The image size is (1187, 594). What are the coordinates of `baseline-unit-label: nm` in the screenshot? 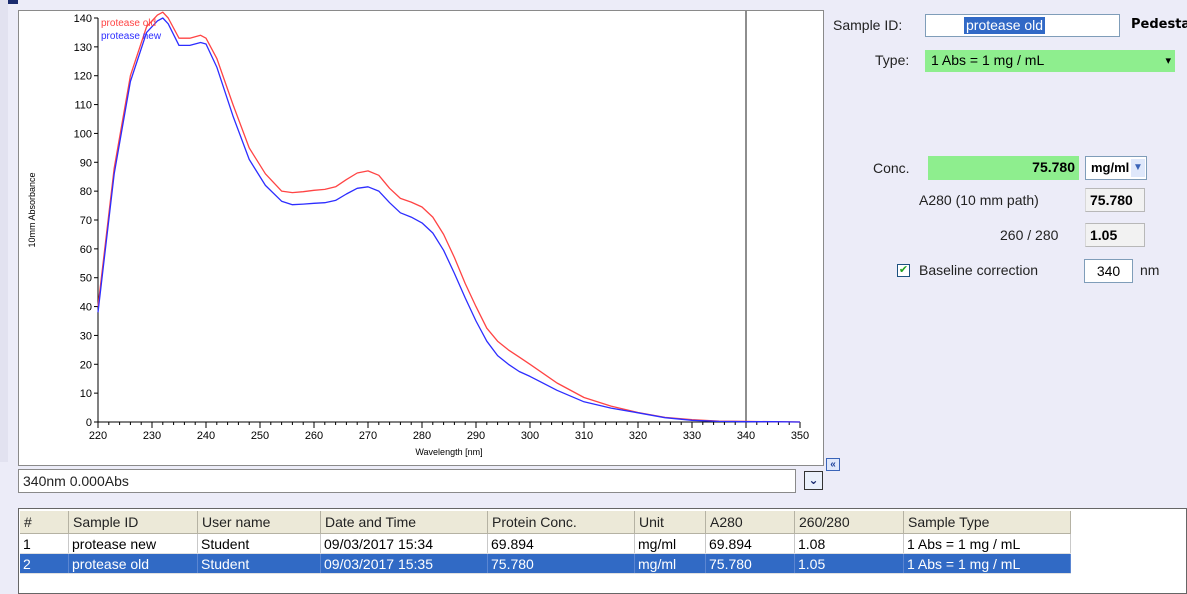 It's located at (1150, 270).